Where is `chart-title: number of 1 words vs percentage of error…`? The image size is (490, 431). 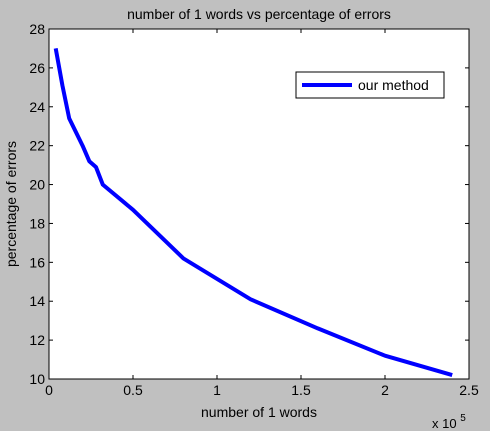
chart-title: number of 1 words vs percentage of error… is located at coordinates (259, 14).